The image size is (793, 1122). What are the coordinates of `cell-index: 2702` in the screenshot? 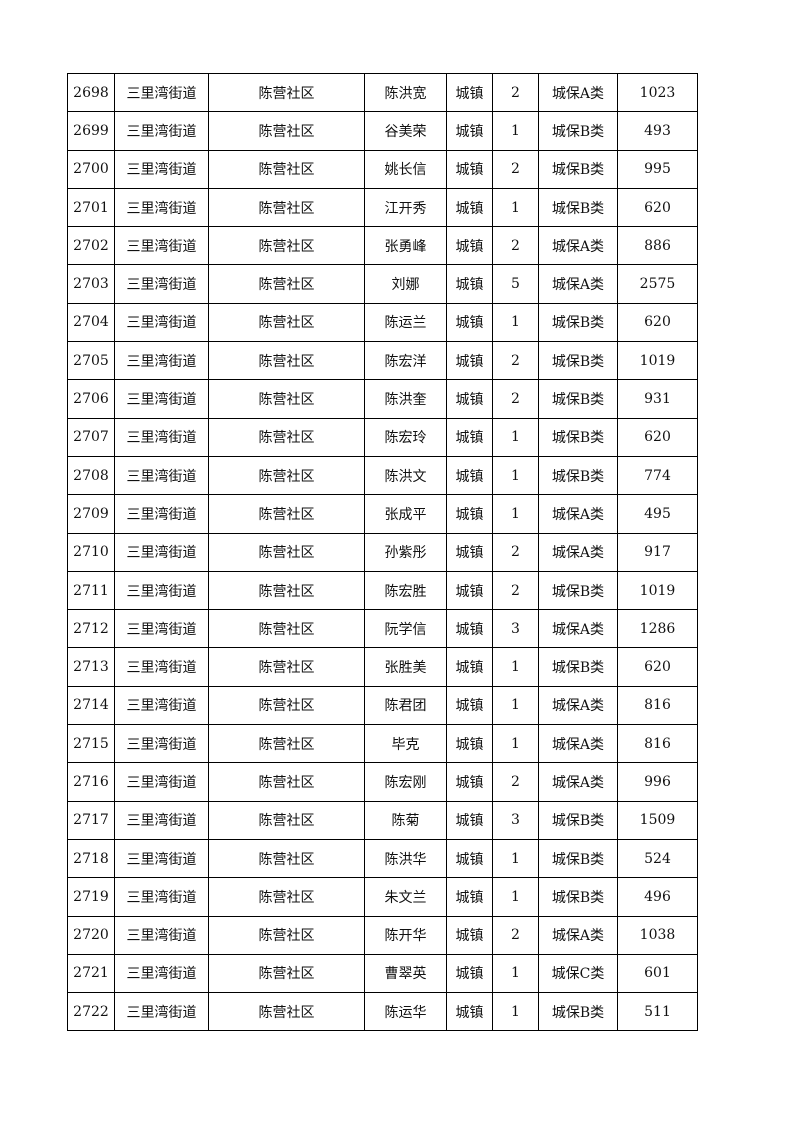 It's located at (91, 246).